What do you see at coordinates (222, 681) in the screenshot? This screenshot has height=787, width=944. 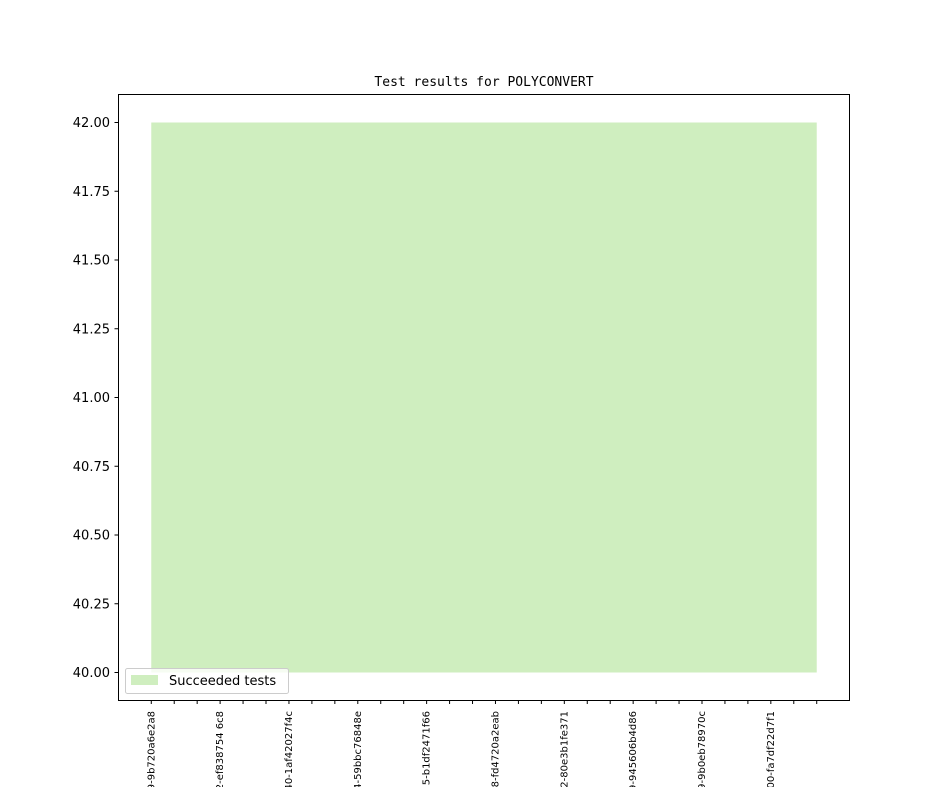 I see `legend-label: Succeeded tests` at bounding box center [222, 681].